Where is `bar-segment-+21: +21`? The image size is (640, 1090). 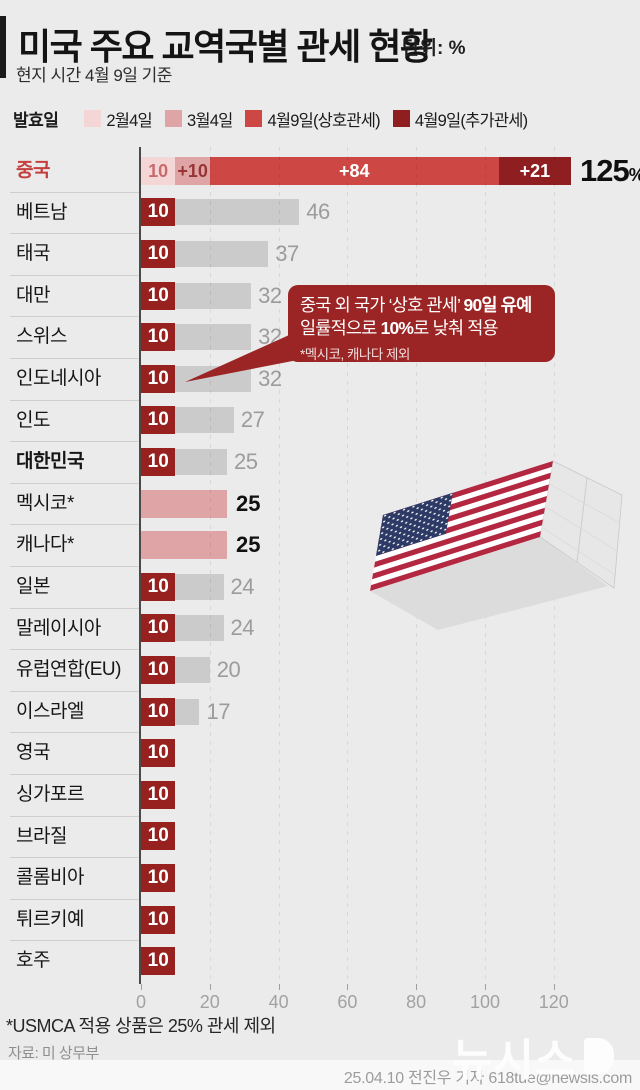 bar-segment-+21: +21 is located at coordinates (534, 170).